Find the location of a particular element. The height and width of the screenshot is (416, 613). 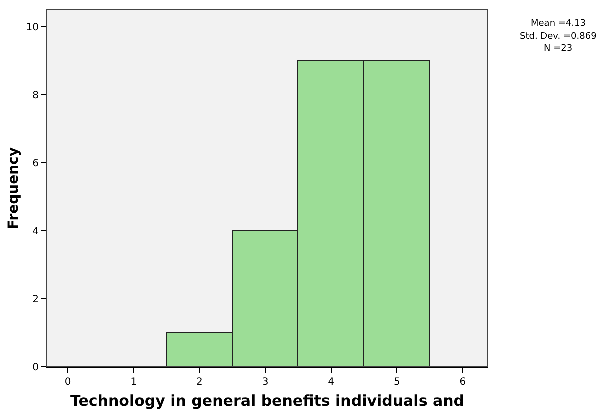

text: N =23 is located at coordinates (558, 49).